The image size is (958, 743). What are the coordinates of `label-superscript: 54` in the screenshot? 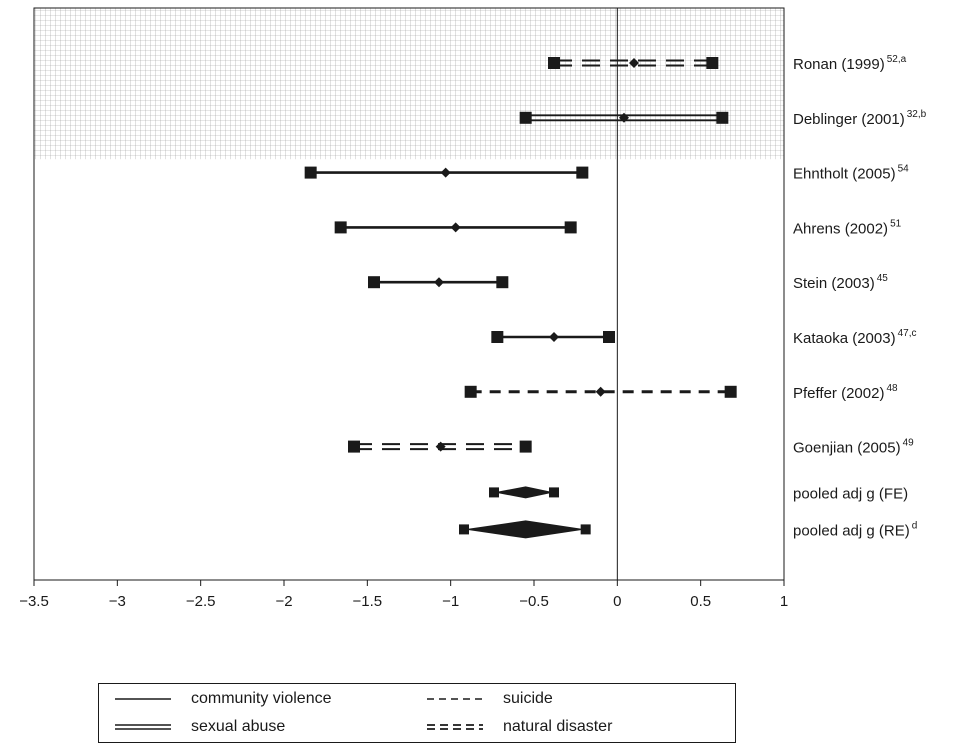 It's located at (904, 169).